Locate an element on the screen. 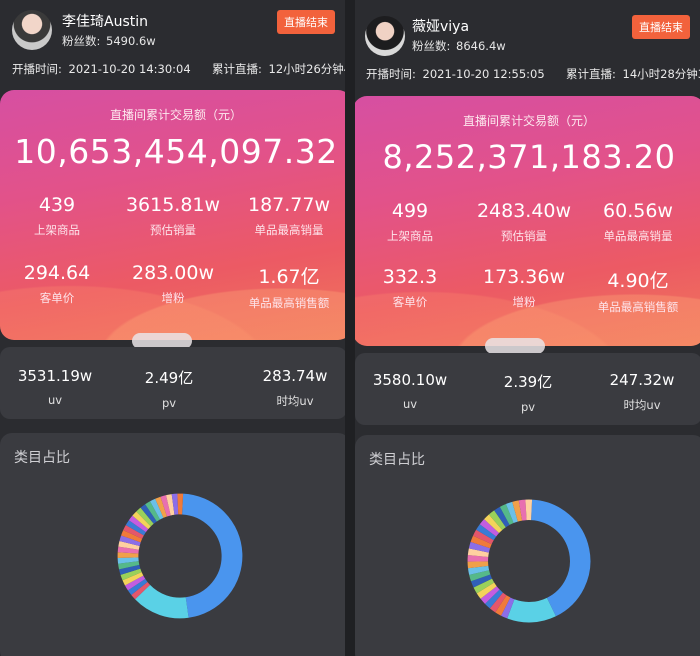 This screenshot has height=656, width=700. stat-listed-products: 439 上架商品 is located at coordinates (57, 216).